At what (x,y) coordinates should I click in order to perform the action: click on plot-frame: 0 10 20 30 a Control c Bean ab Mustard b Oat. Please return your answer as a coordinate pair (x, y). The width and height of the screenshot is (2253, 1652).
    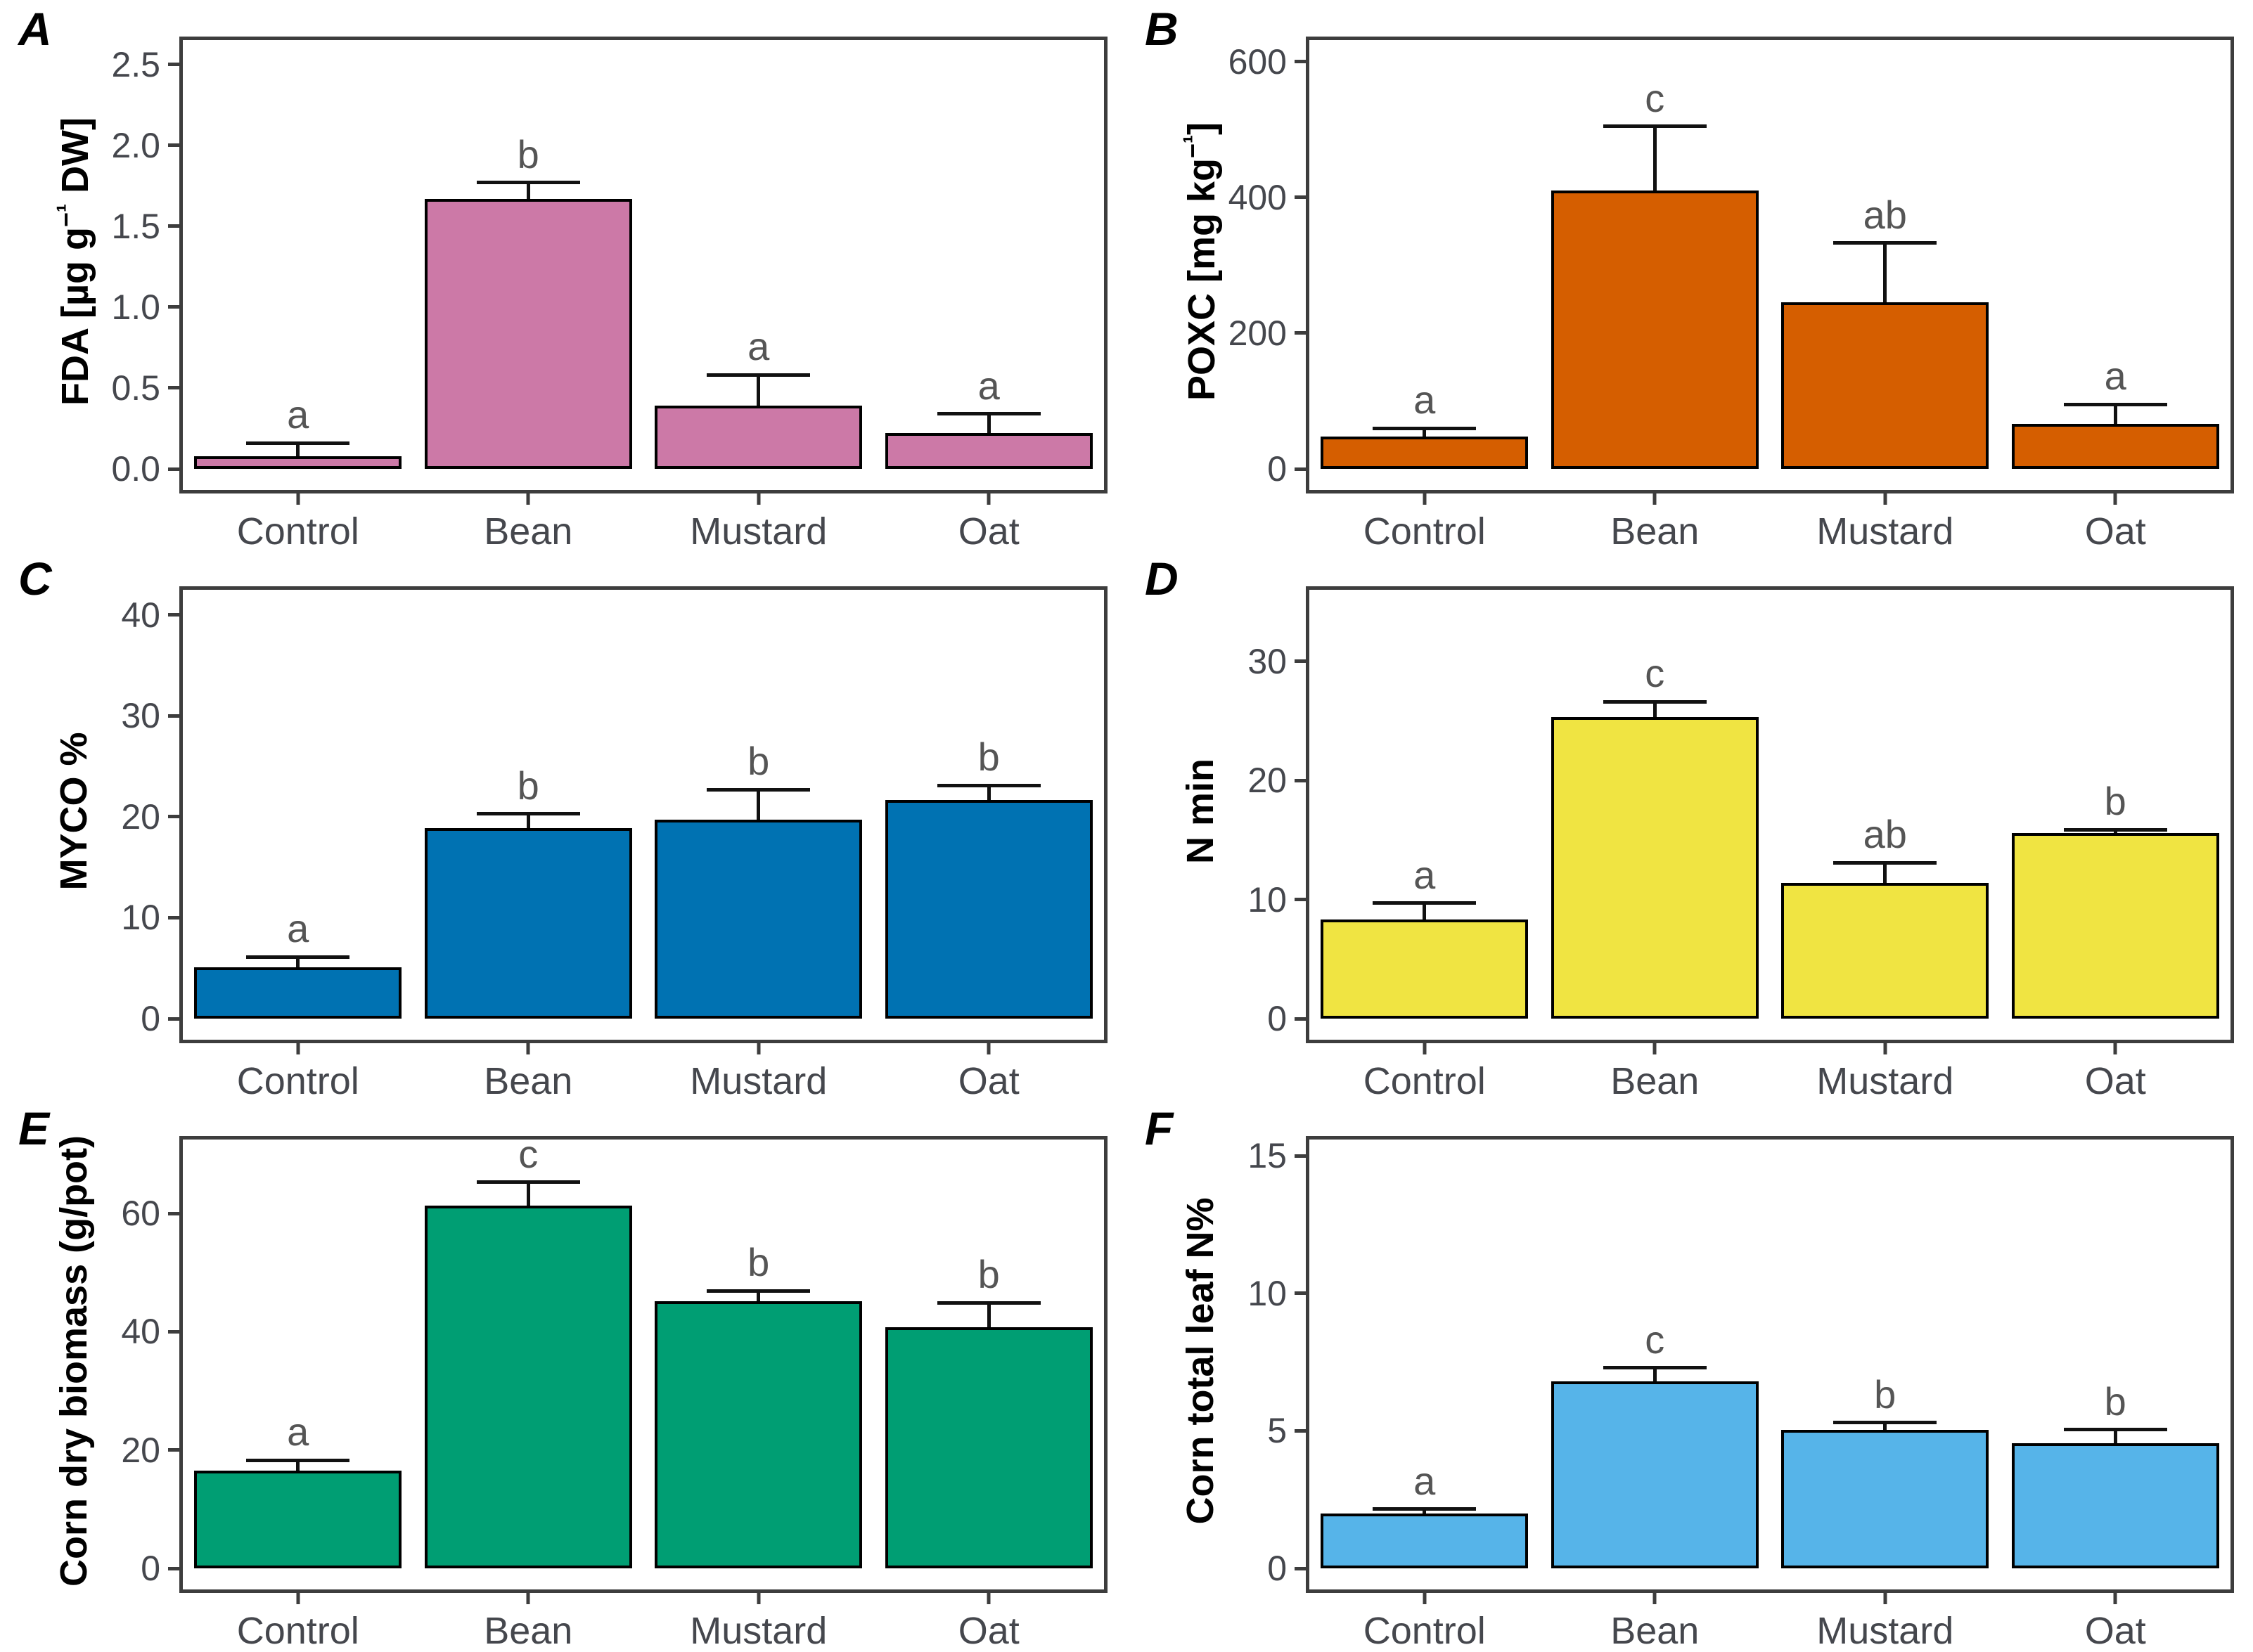
    Looking at the image, I should click on (1740, 843).